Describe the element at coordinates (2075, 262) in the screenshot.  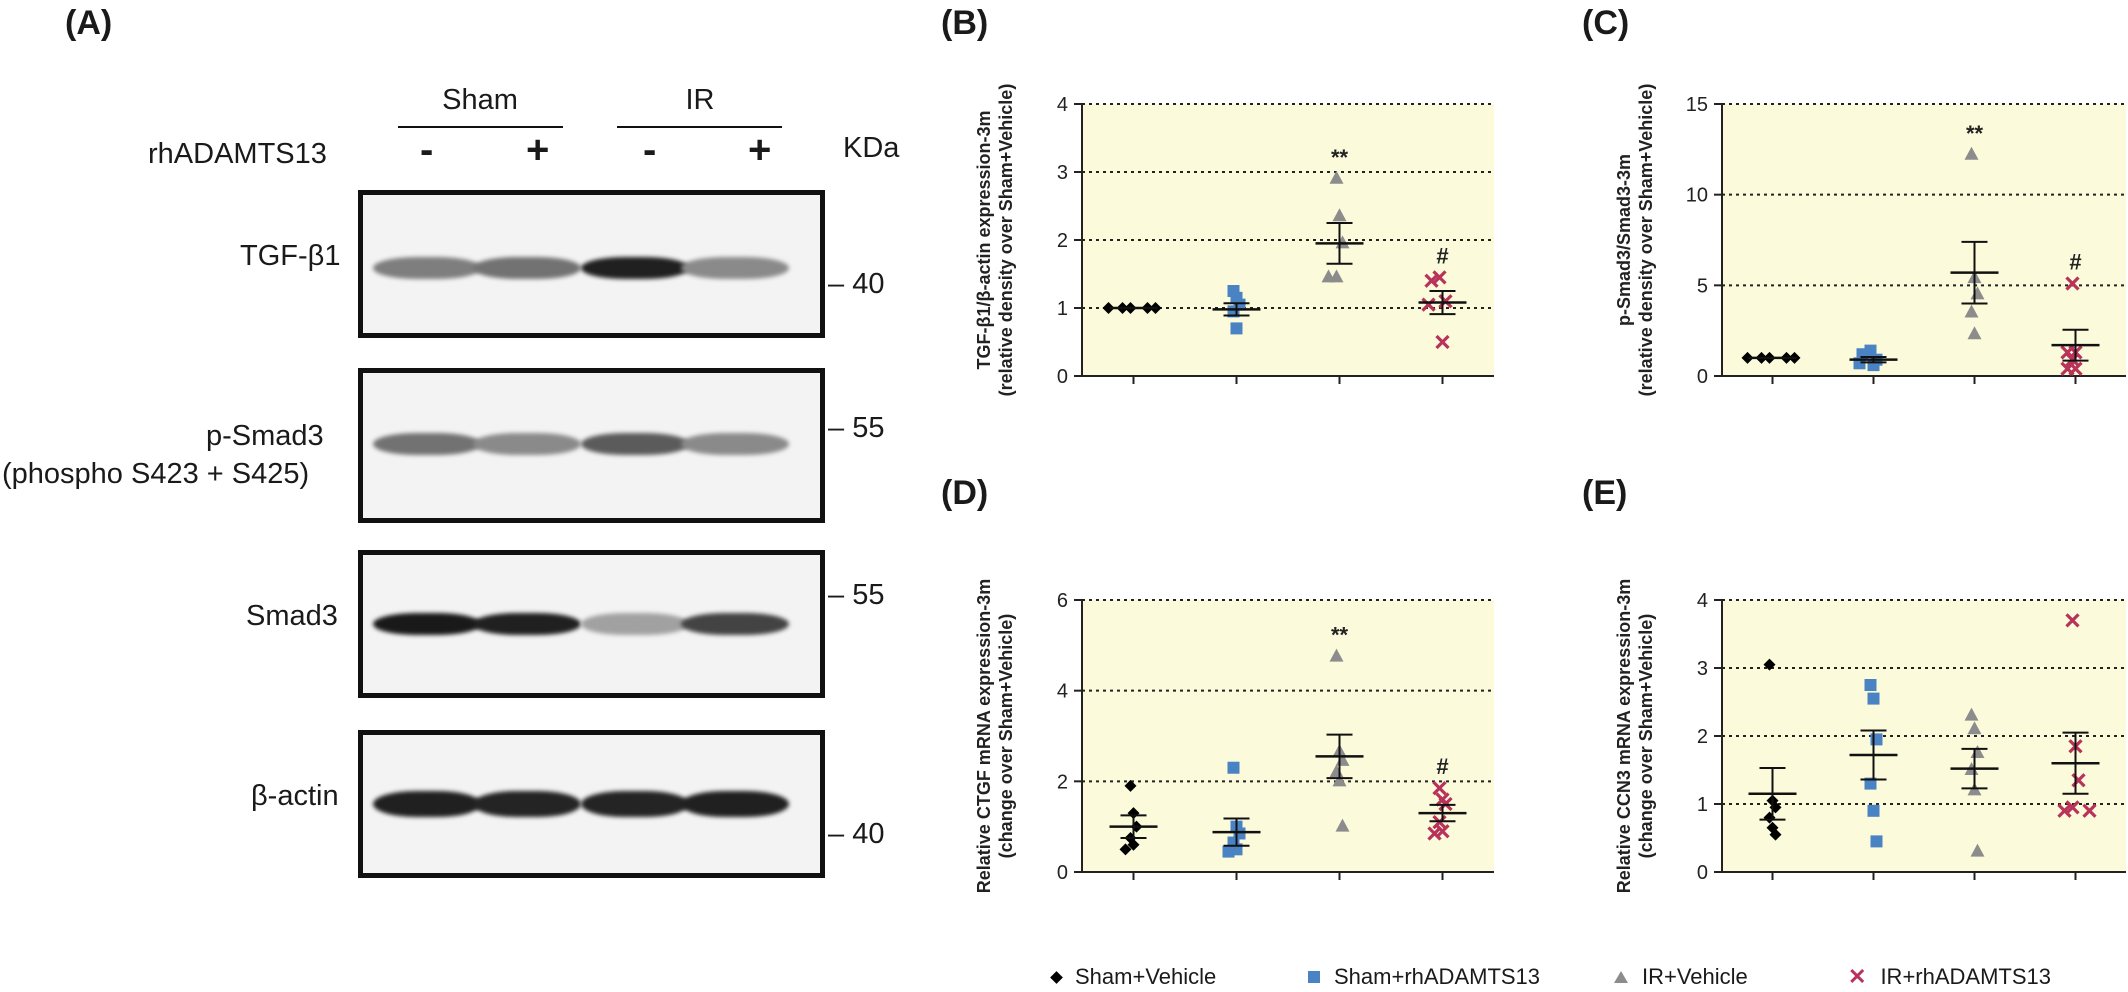
I see `significance-label: #` at that location.